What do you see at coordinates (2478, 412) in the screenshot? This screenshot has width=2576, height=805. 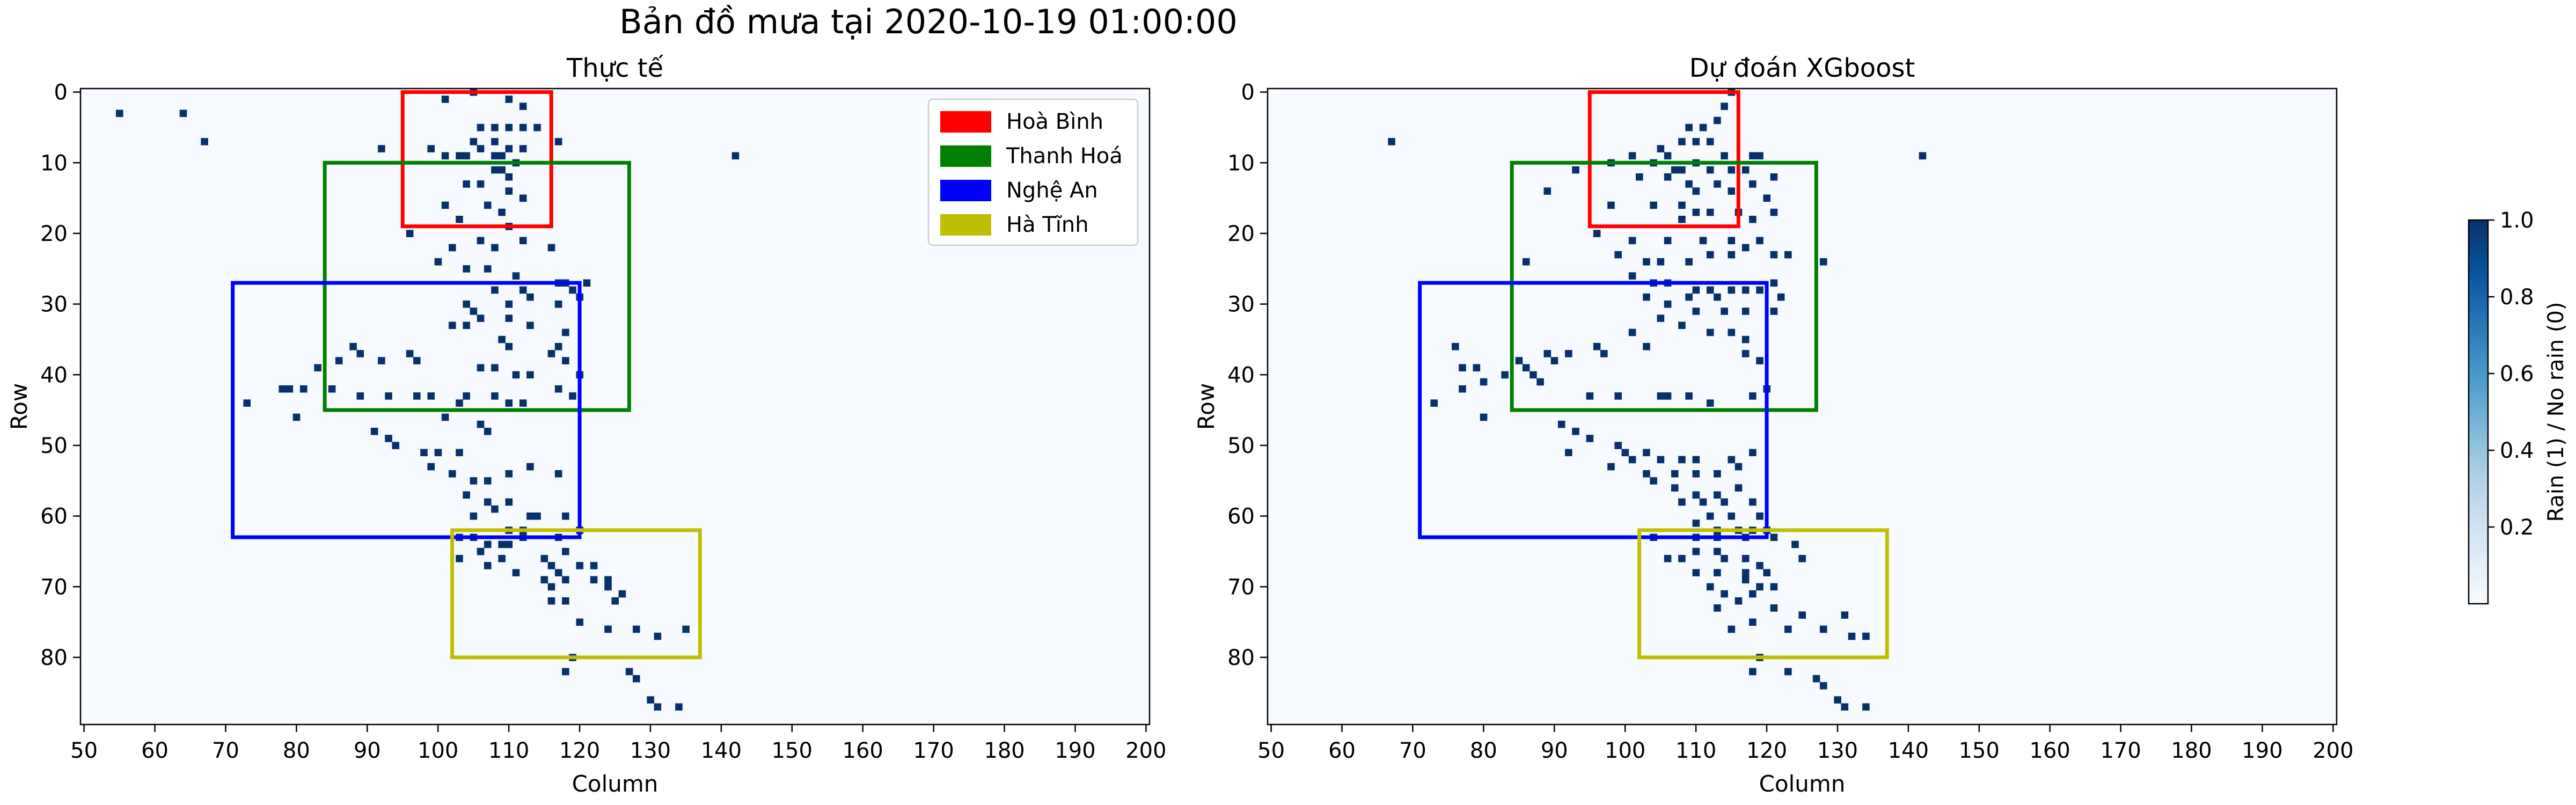 I see `colorbar-gradient` at bounding box center [2478, 412].